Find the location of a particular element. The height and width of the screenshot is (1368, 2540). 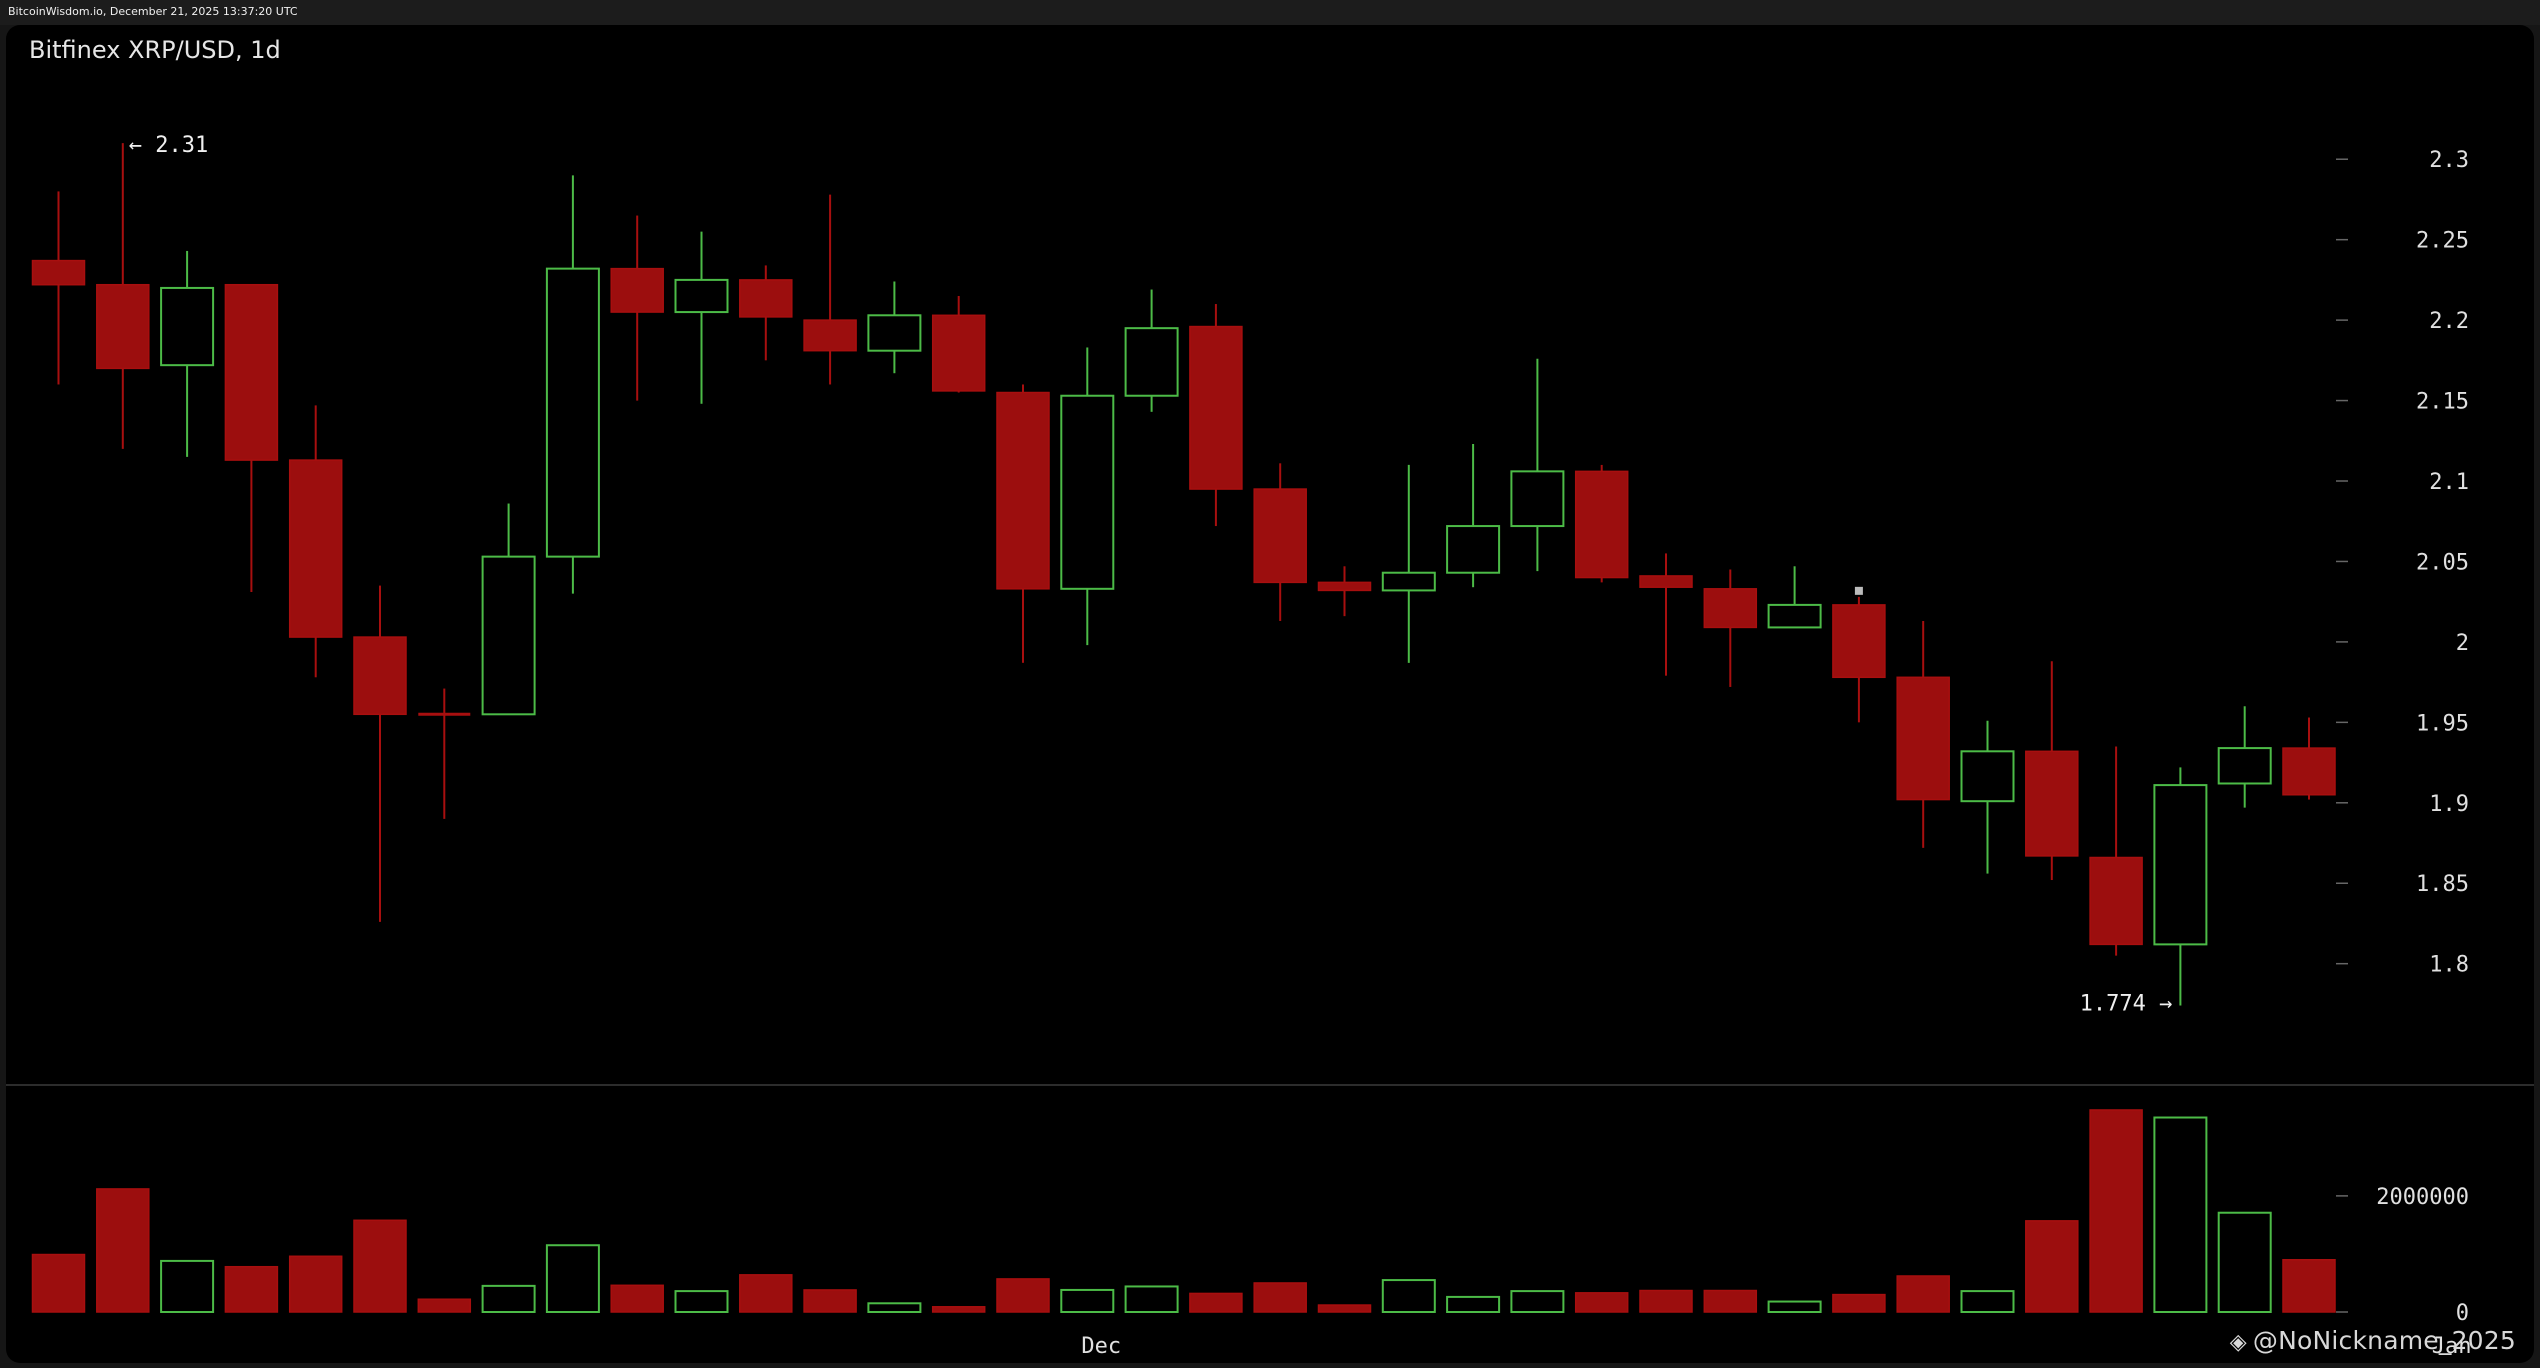

x-axis-label: Jan is located at coordinates (2452, 1346).